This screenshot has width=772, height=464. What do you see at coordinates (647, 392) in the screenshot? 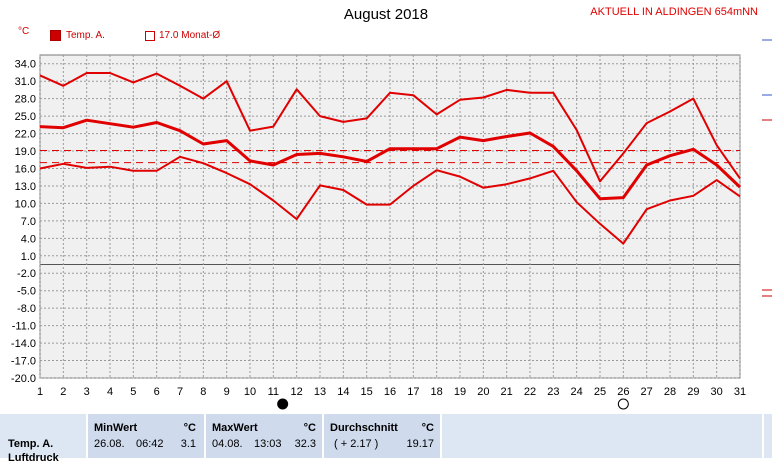
I see `x-tick-label: 27` at bounding box center [647, 392].